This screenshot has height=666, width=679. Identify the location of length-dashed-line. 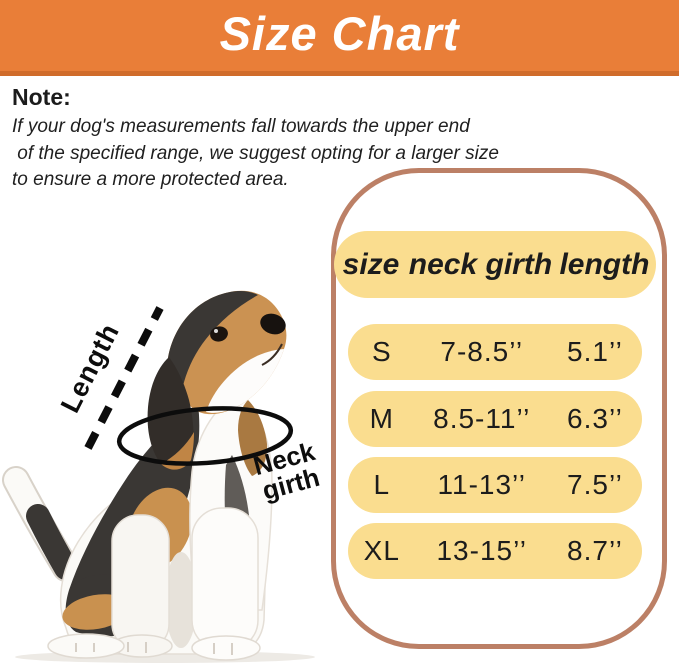
(124, 378).